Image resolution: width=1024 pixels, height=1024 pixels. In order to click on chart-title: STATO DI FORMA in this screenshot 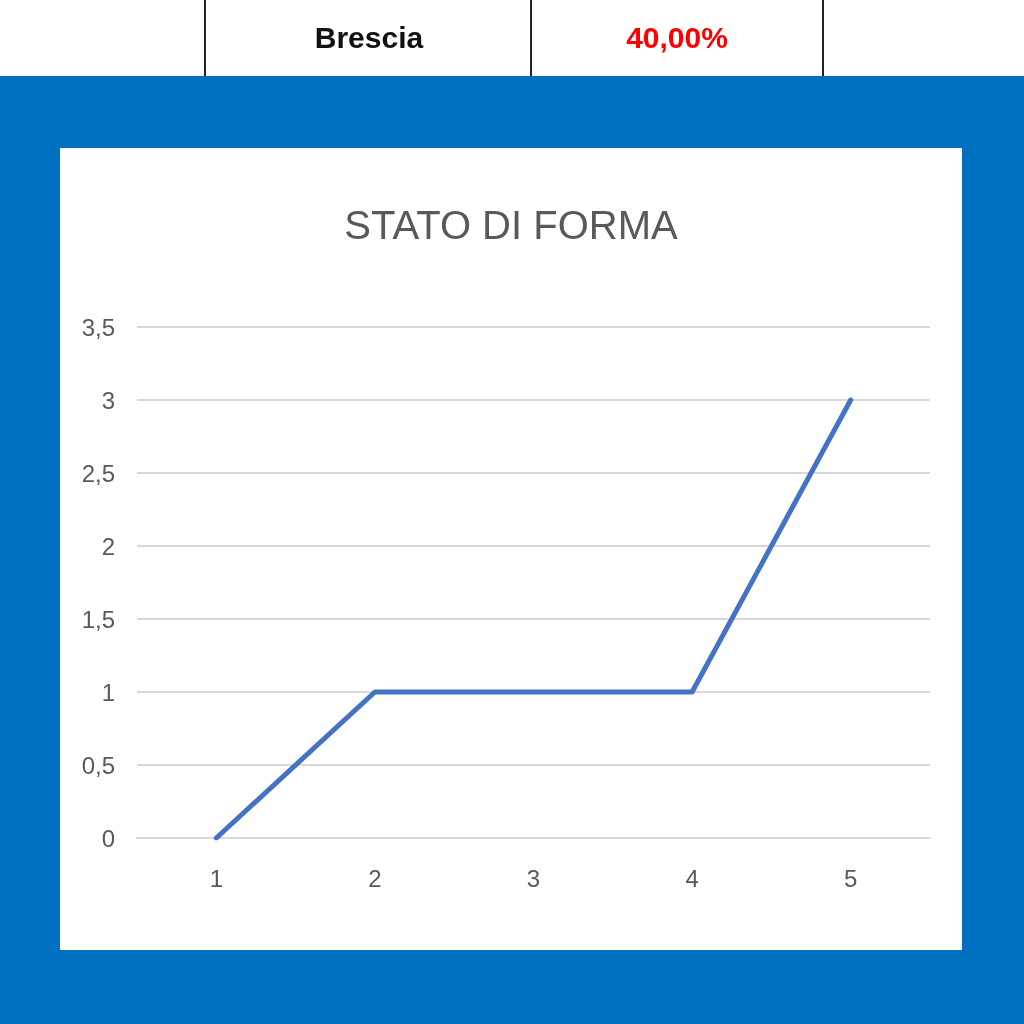, I will do `click(511, 225)`.